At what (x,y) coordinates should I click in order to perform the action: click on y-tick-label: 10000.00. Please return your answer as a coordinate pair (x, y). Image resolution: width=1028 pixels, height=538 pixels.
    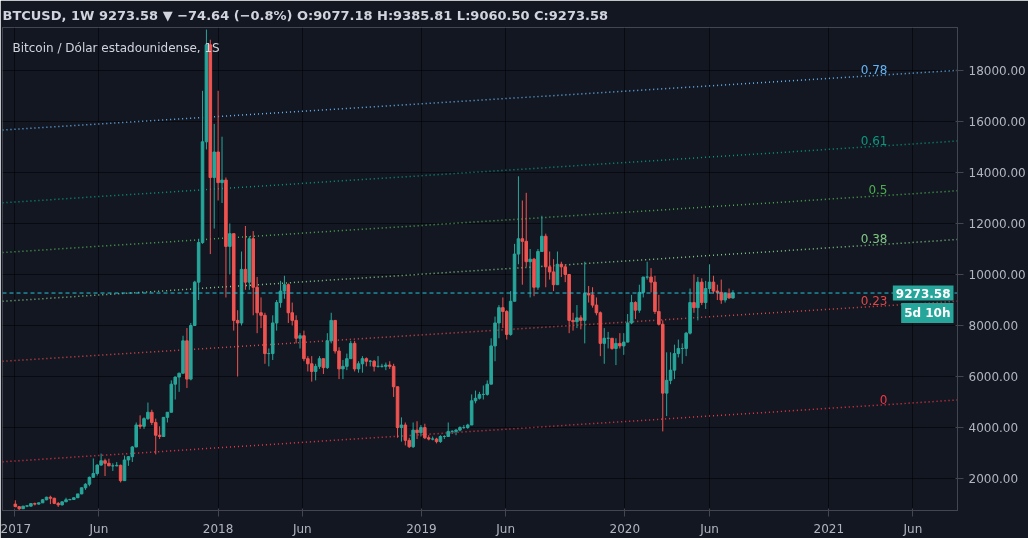
    Looking at the image, I should click on (997, 274).